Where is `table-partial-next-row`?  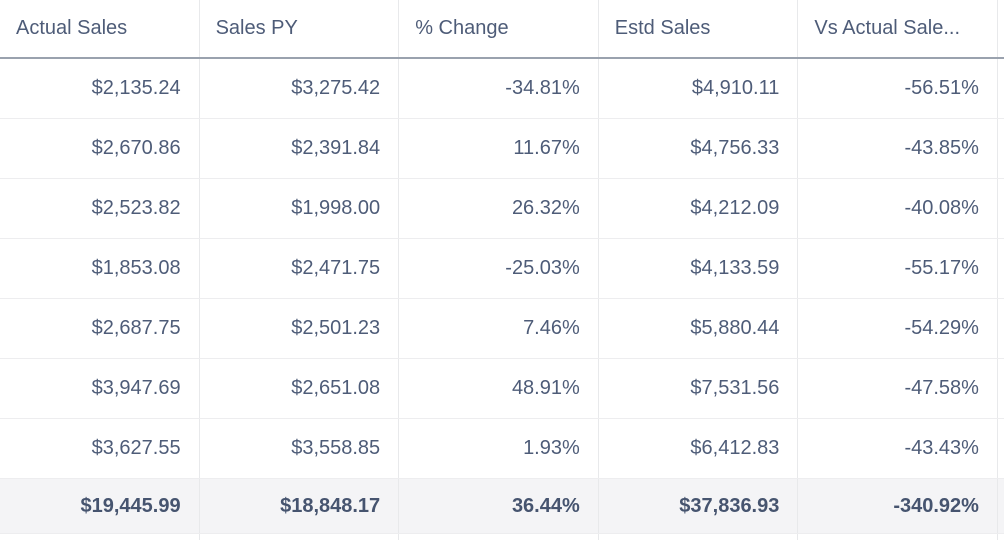
table-partial-next-row is located at coordinates (502, 537).